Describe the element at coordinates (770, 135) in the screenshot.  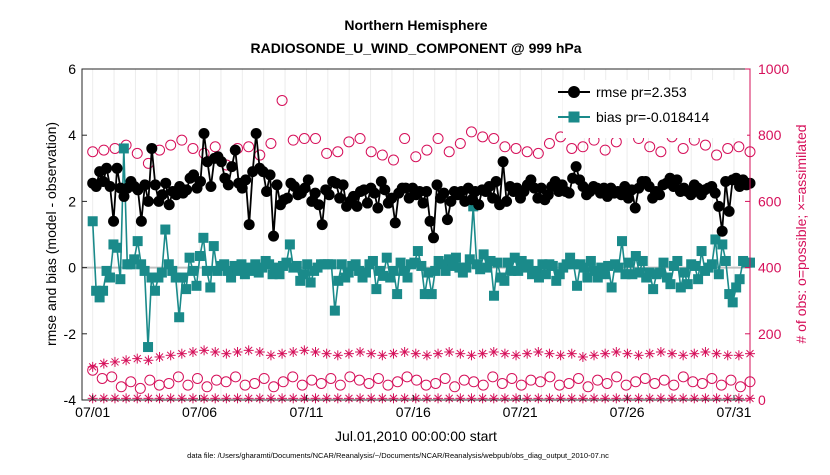
I see `y2-tick-label: 800` at that location.